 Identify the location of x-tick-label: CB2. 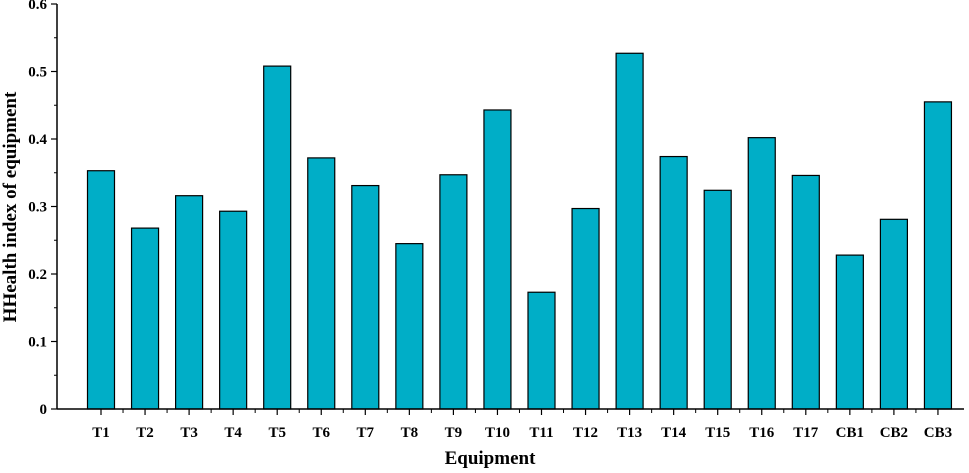
(894, 433).